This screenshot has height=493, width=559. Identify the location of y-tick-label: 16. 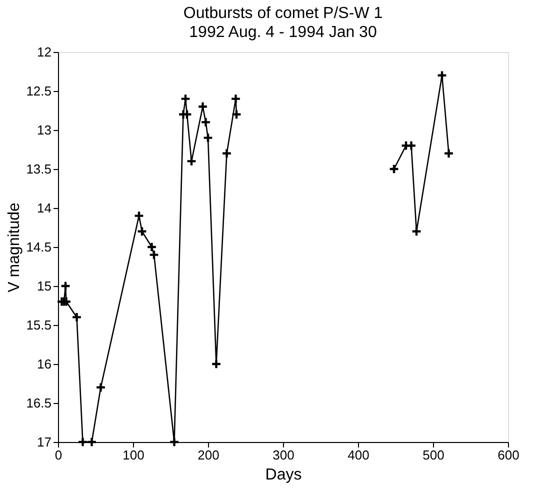
(44, 364).